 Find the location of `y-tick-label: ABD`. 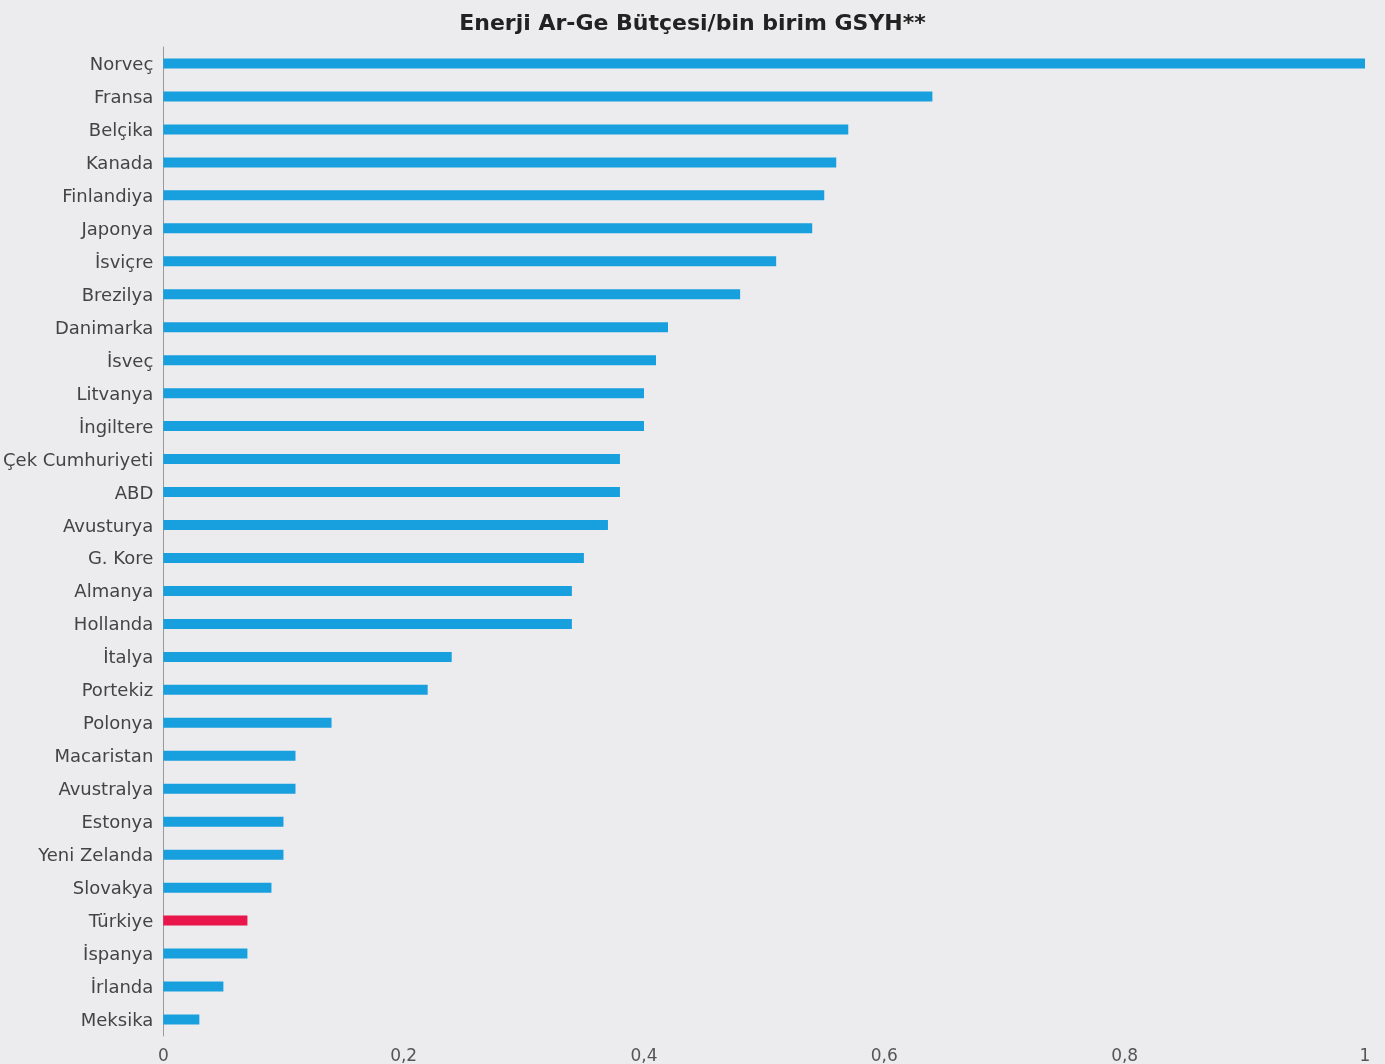

y-tick-label: ABD is located at coordinates (134, 492).